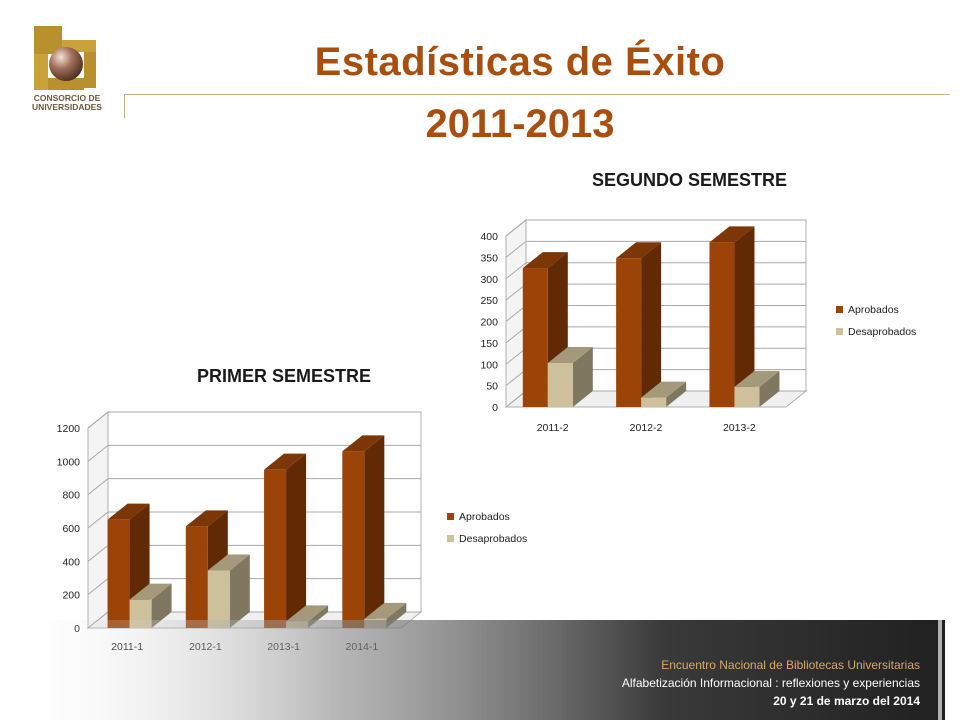 This screenshot has height=720, width=960. Describe the element at coordinates (492, 387) in the screenshot. I see `y-tick-label: 50` at that location.